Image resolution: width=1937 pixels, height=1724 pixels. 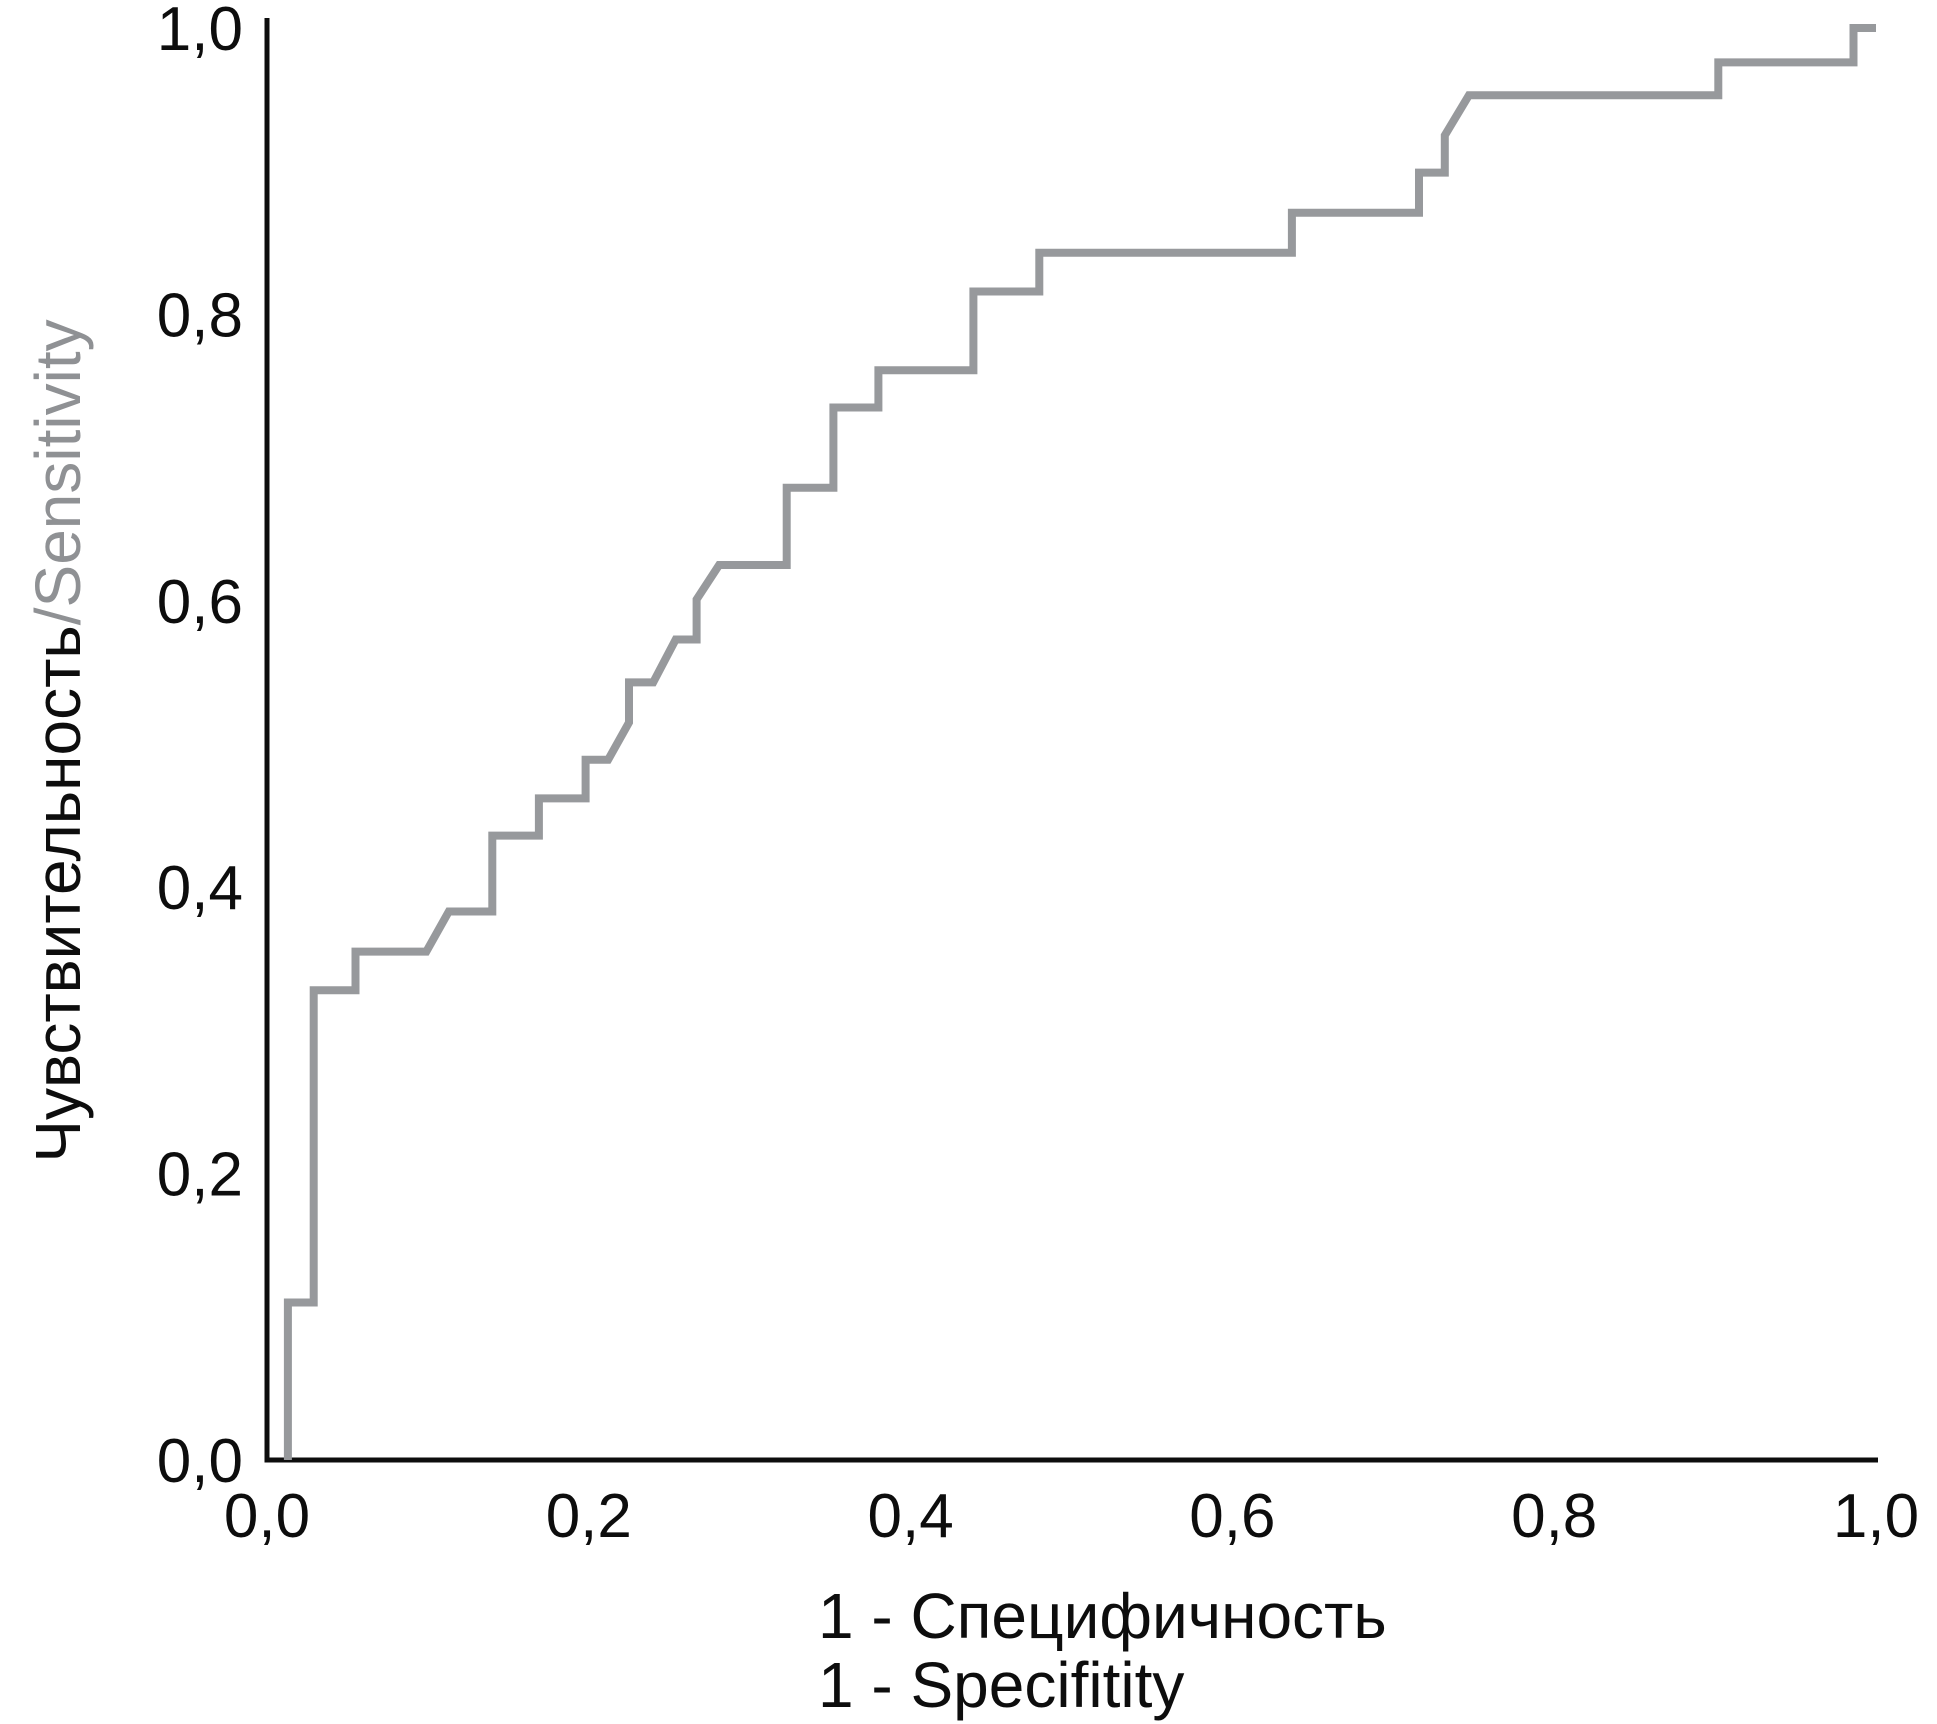 I want to click on y-tick-label: 0,6, so click(x=200, y=602).